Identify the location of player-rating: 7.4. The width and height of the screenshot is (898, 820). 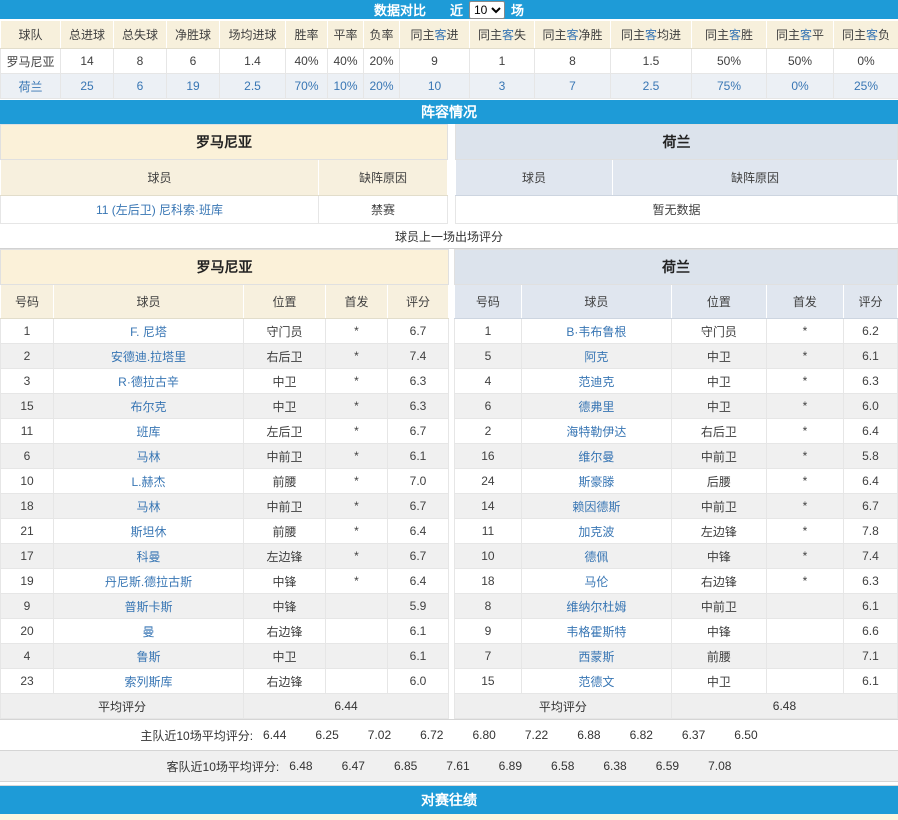
(870, 556).